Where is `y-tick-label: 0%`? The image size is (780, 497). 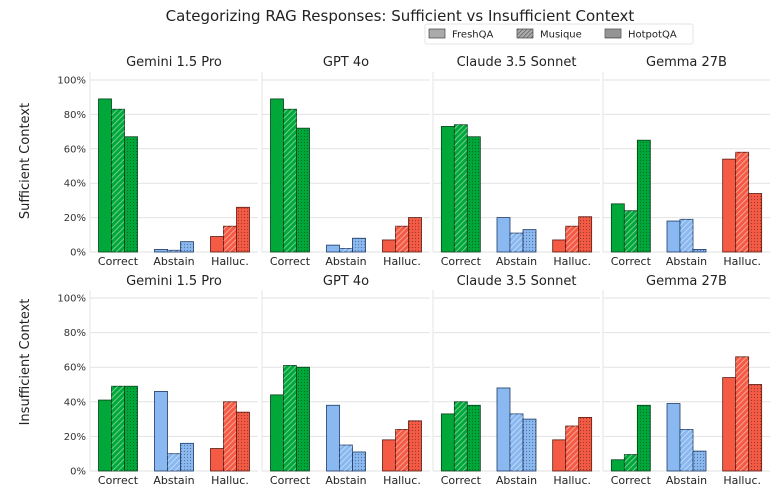
y-tick-label: 0% is located at coordinates (78, 472).